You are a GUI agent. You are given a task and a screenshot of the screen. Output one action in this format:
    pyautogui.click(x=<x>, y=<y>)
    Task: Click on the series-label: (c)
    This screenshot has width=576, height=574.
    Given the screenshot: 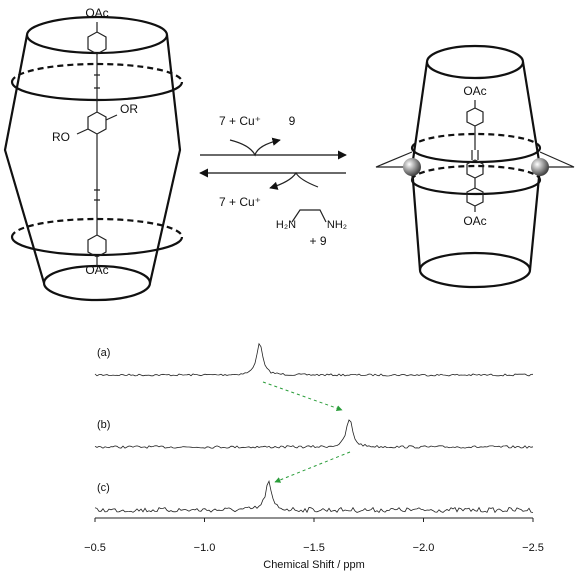 What is the action you would take?
    pyautogui.click(x=103, y=488)
    